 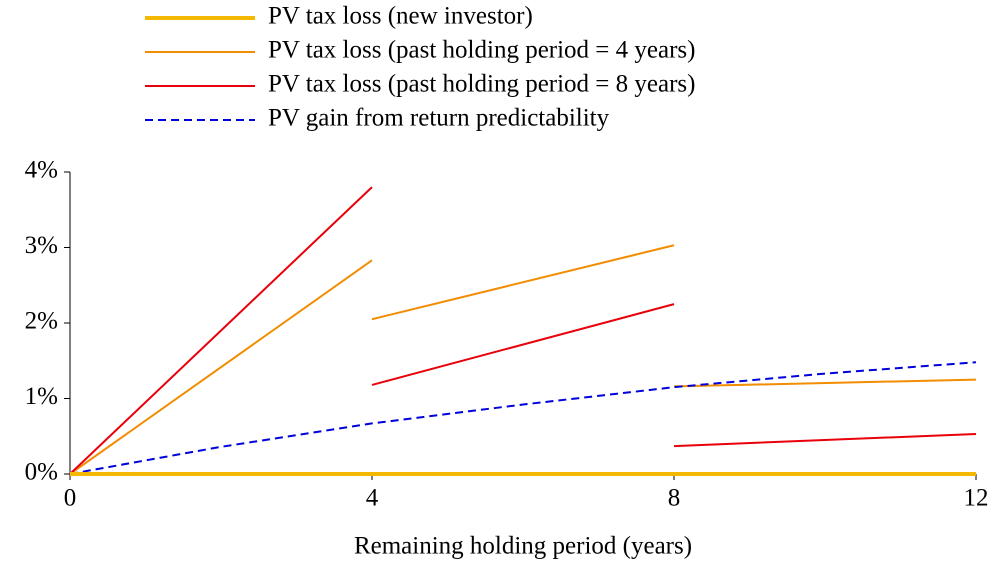 I want to click on y-tick-label: 1%, so click(x=41, y=396).